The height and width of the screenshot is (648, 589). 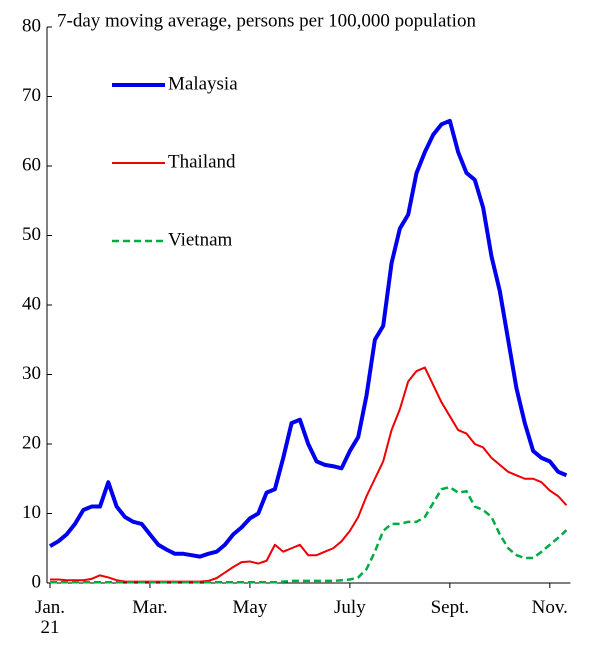 I want to click on y-tick-label: 50, so click(x=31, y=234).